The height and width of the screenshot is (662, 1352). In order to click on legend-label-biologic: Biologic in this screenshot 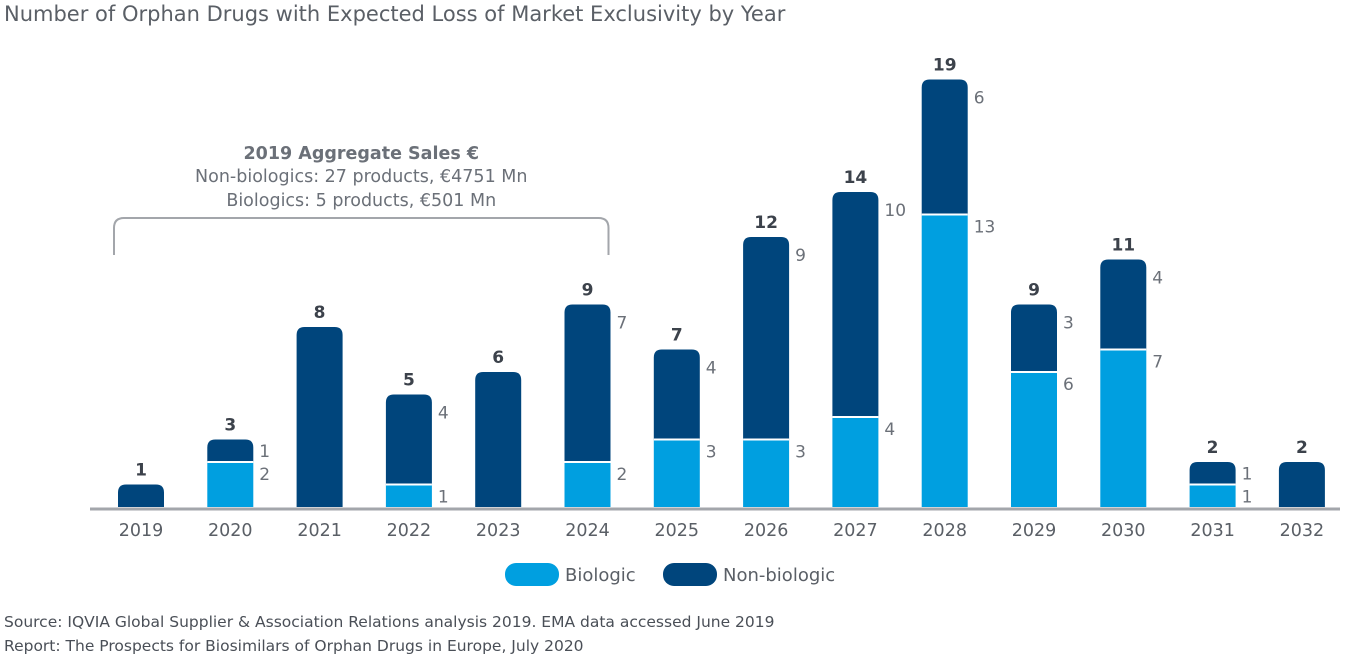, I will do `click(600, 575)`.